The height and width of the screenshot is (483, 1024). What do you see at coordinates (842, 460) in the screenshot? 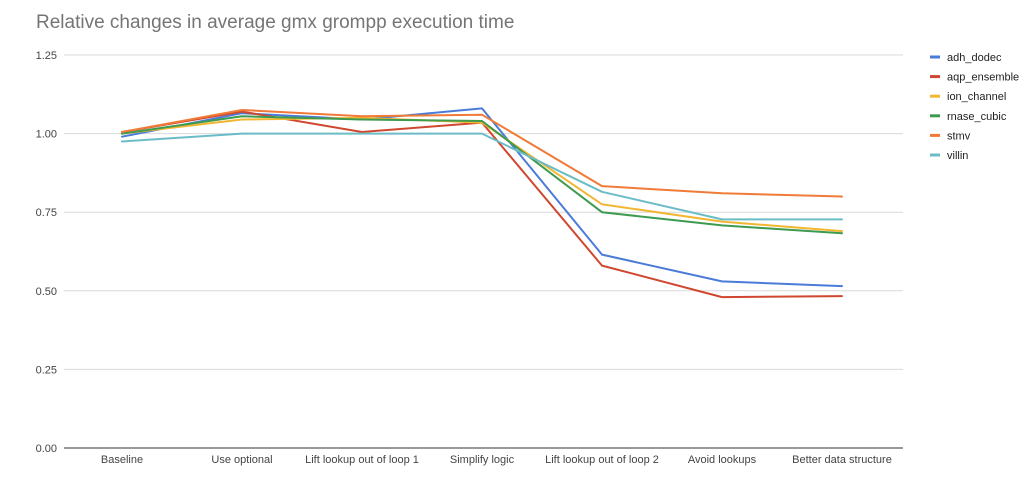
I see `x-tick-label: Better data structure` at bounding box center [842, 460].